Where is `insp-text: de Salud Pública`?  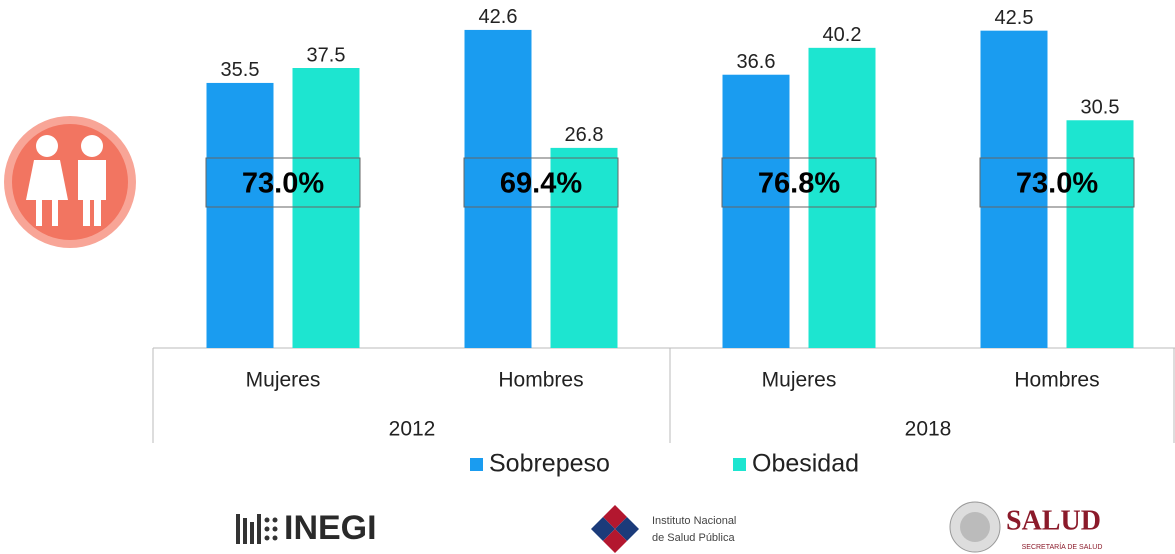 insp-text: de Salud Pública is located at coordinates (693, 538).